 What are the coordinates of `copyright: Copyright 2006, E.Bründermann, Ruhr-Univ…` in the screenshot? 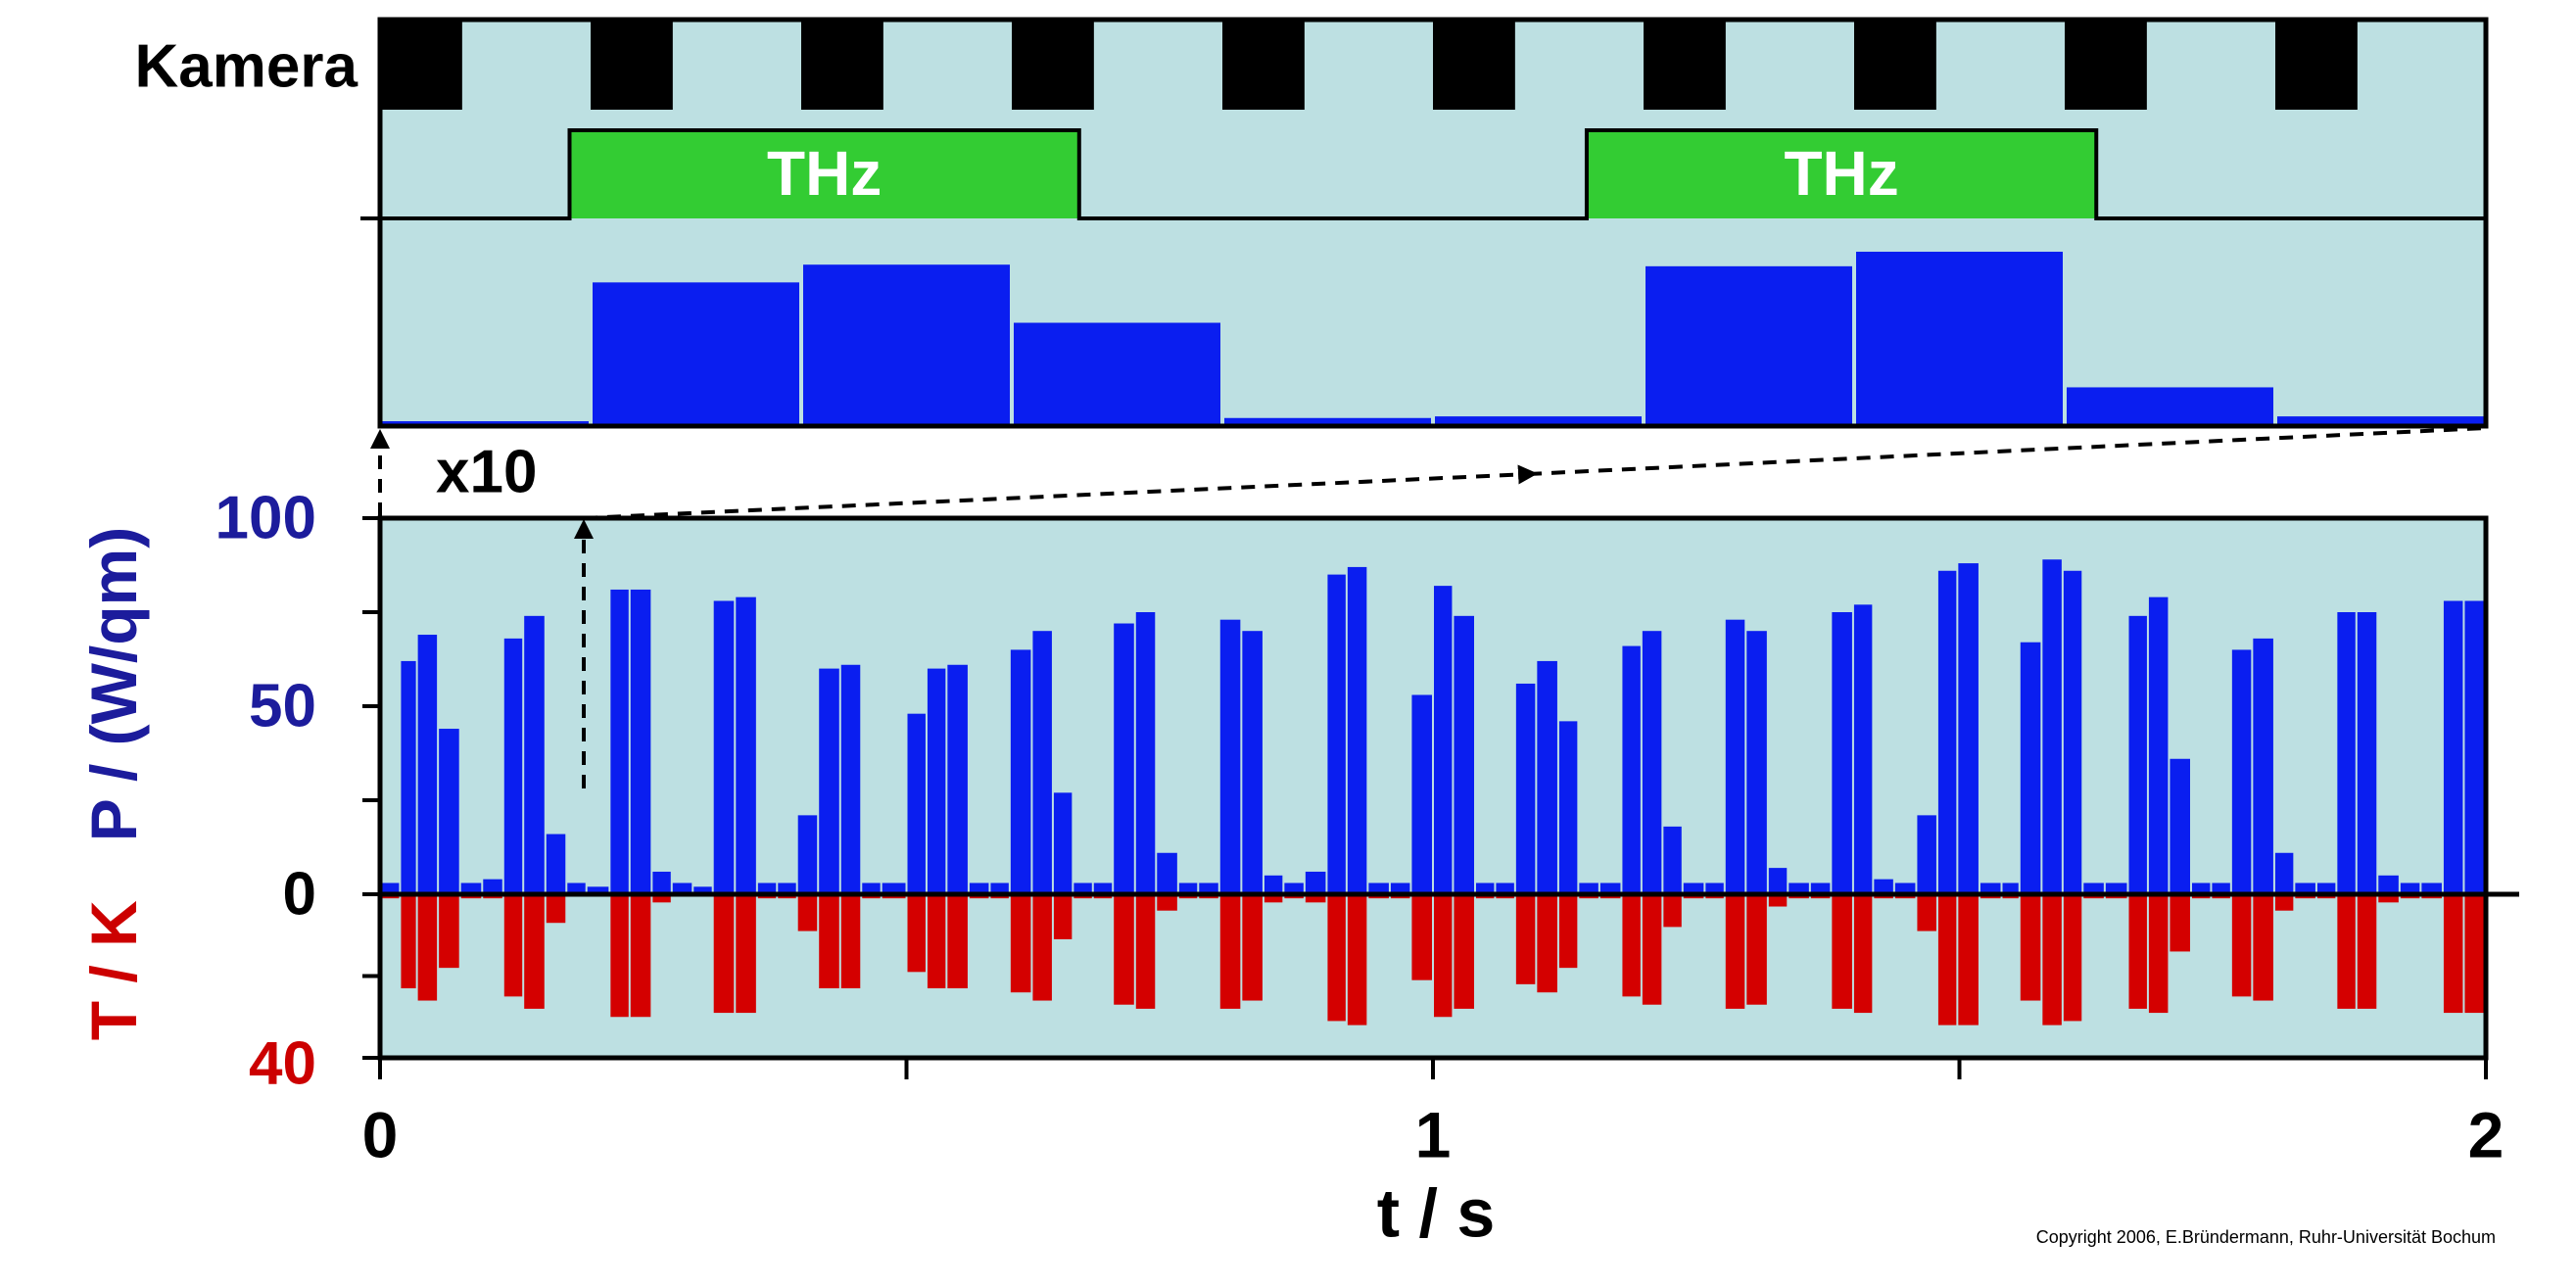 It's located at (2266, 1237).